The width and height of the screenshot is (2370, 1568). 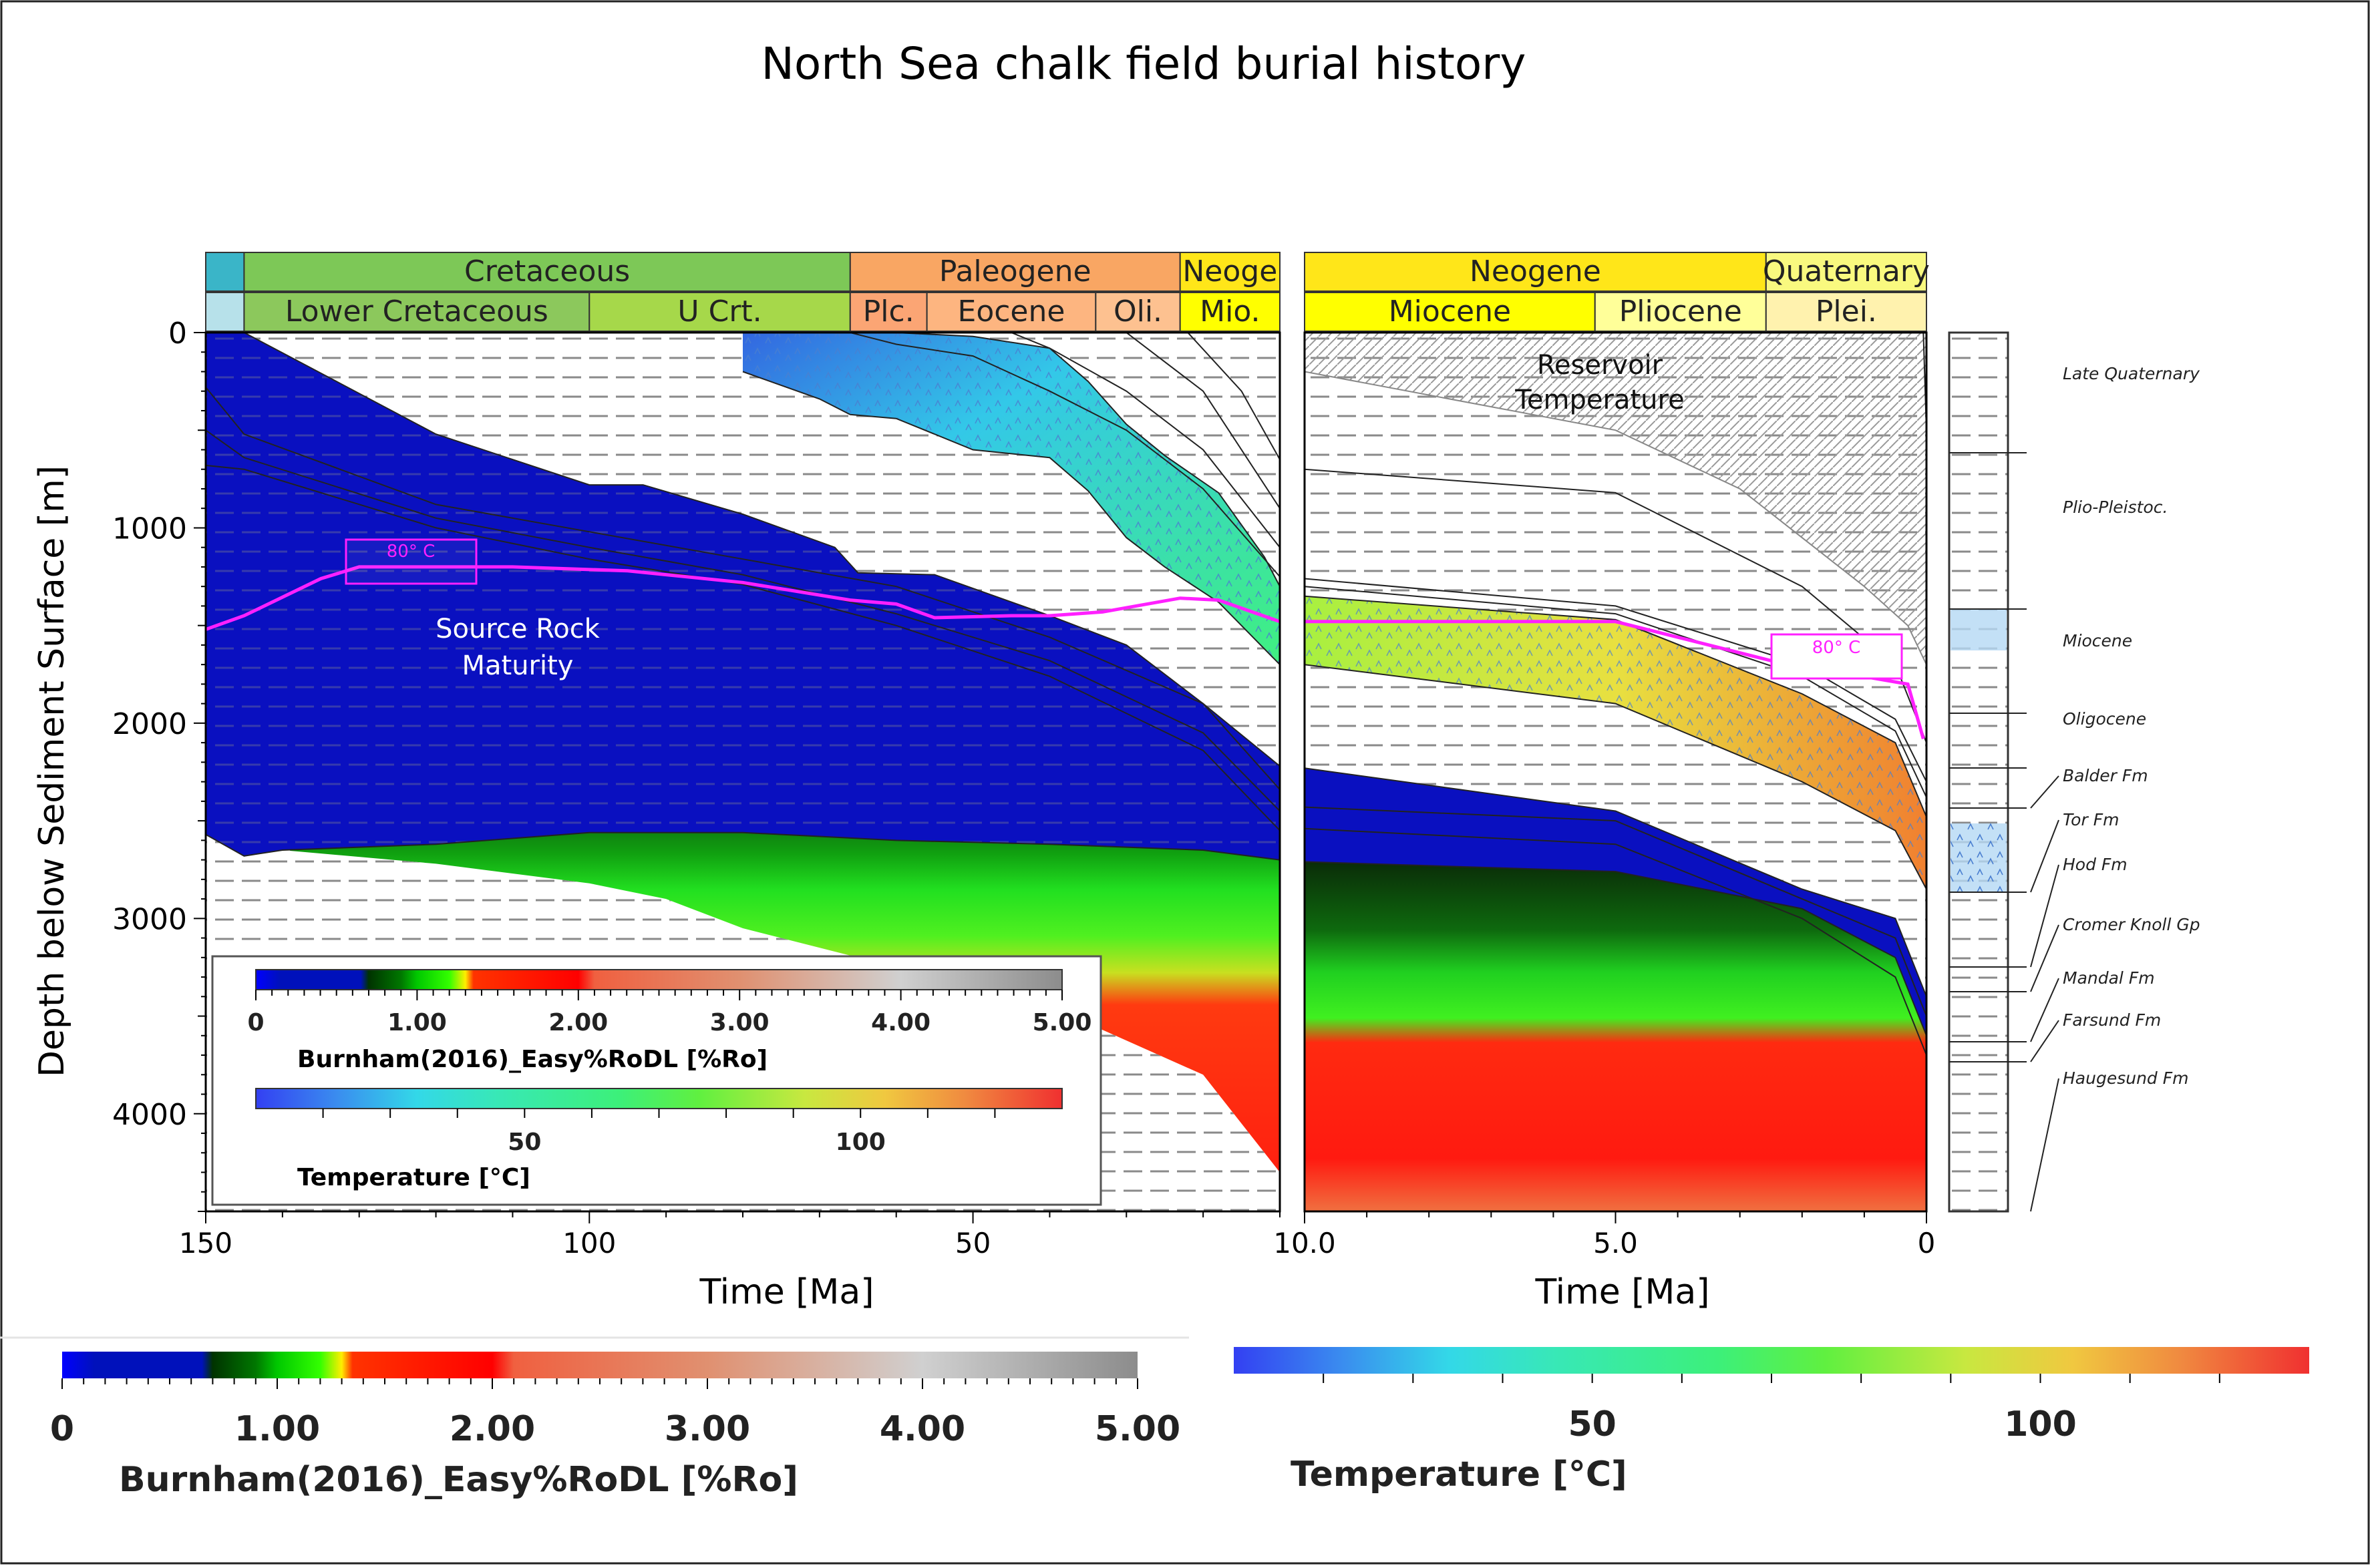 I want to click on epoch-label: Eocene, so click(x=1011, y=312).